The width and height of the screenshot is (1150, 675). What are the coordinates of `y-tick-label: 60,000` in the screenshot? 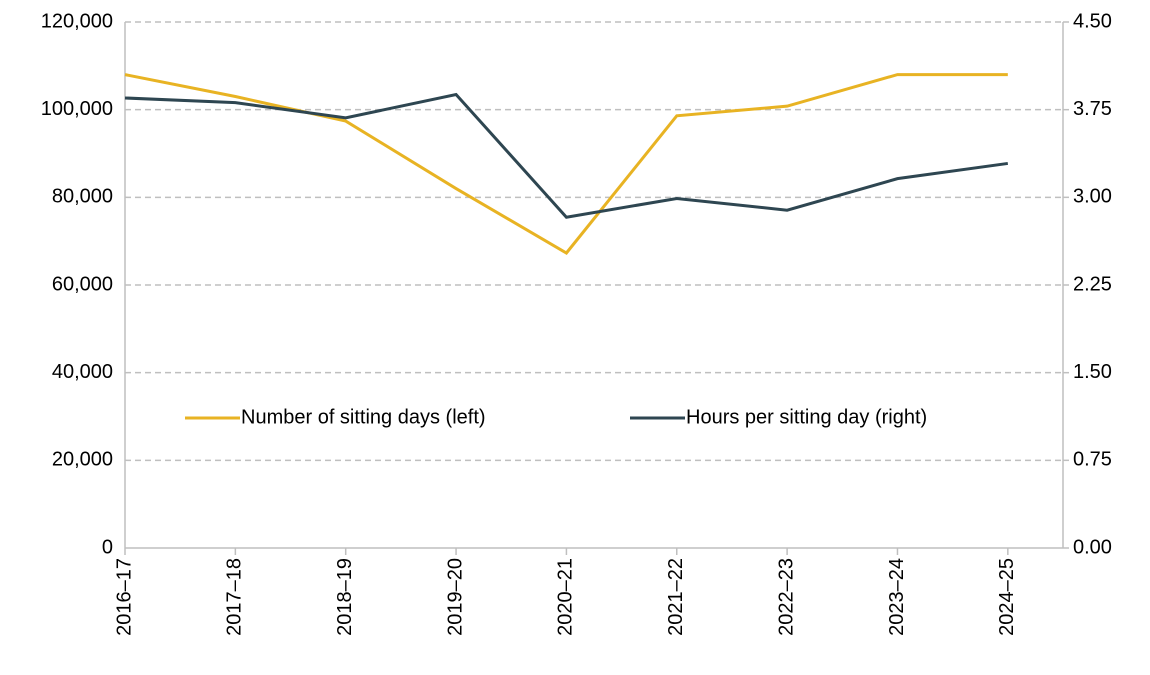 It's located at (82, 284).